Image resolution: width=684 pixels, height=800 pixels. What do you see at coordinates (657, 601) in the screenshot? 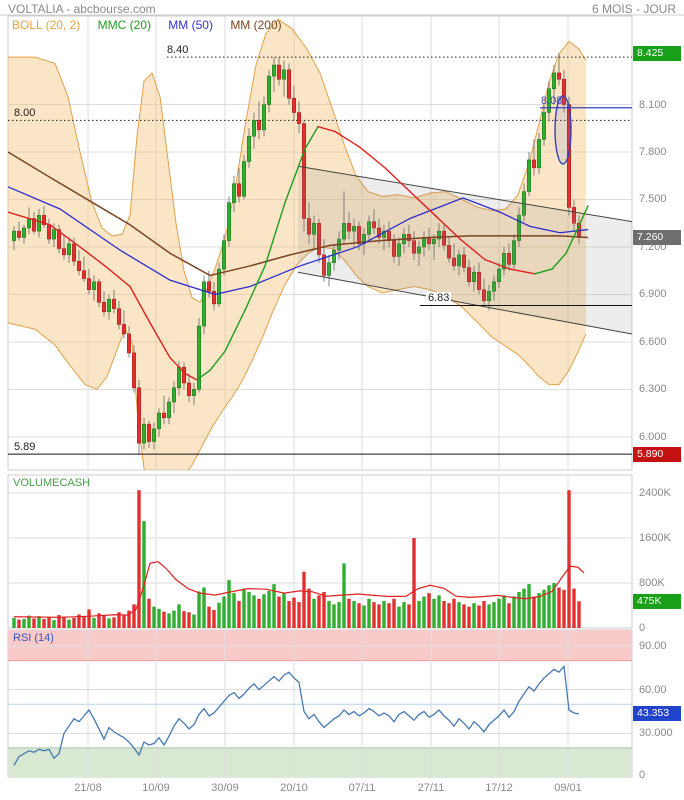
I see `last-volume-badge: 475K` at bounding box center [657, 601].